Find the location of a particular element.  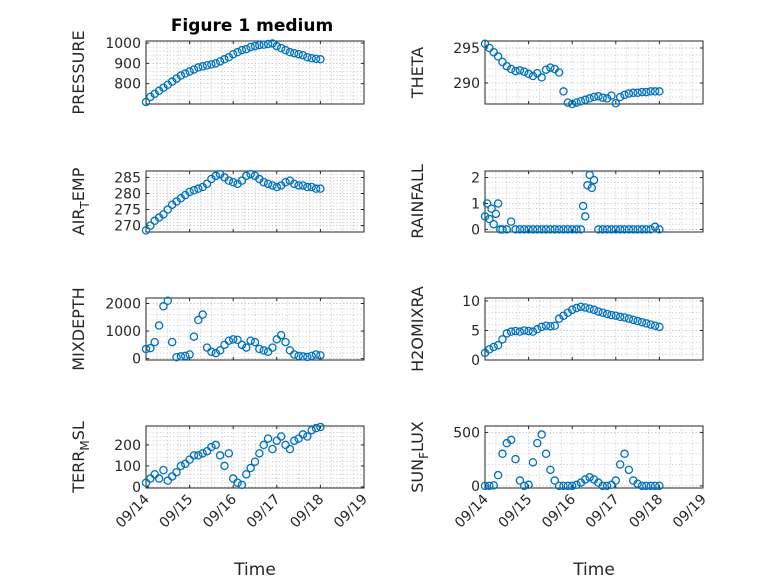

x-axis-label: Time is located at coordinates (254, 570).